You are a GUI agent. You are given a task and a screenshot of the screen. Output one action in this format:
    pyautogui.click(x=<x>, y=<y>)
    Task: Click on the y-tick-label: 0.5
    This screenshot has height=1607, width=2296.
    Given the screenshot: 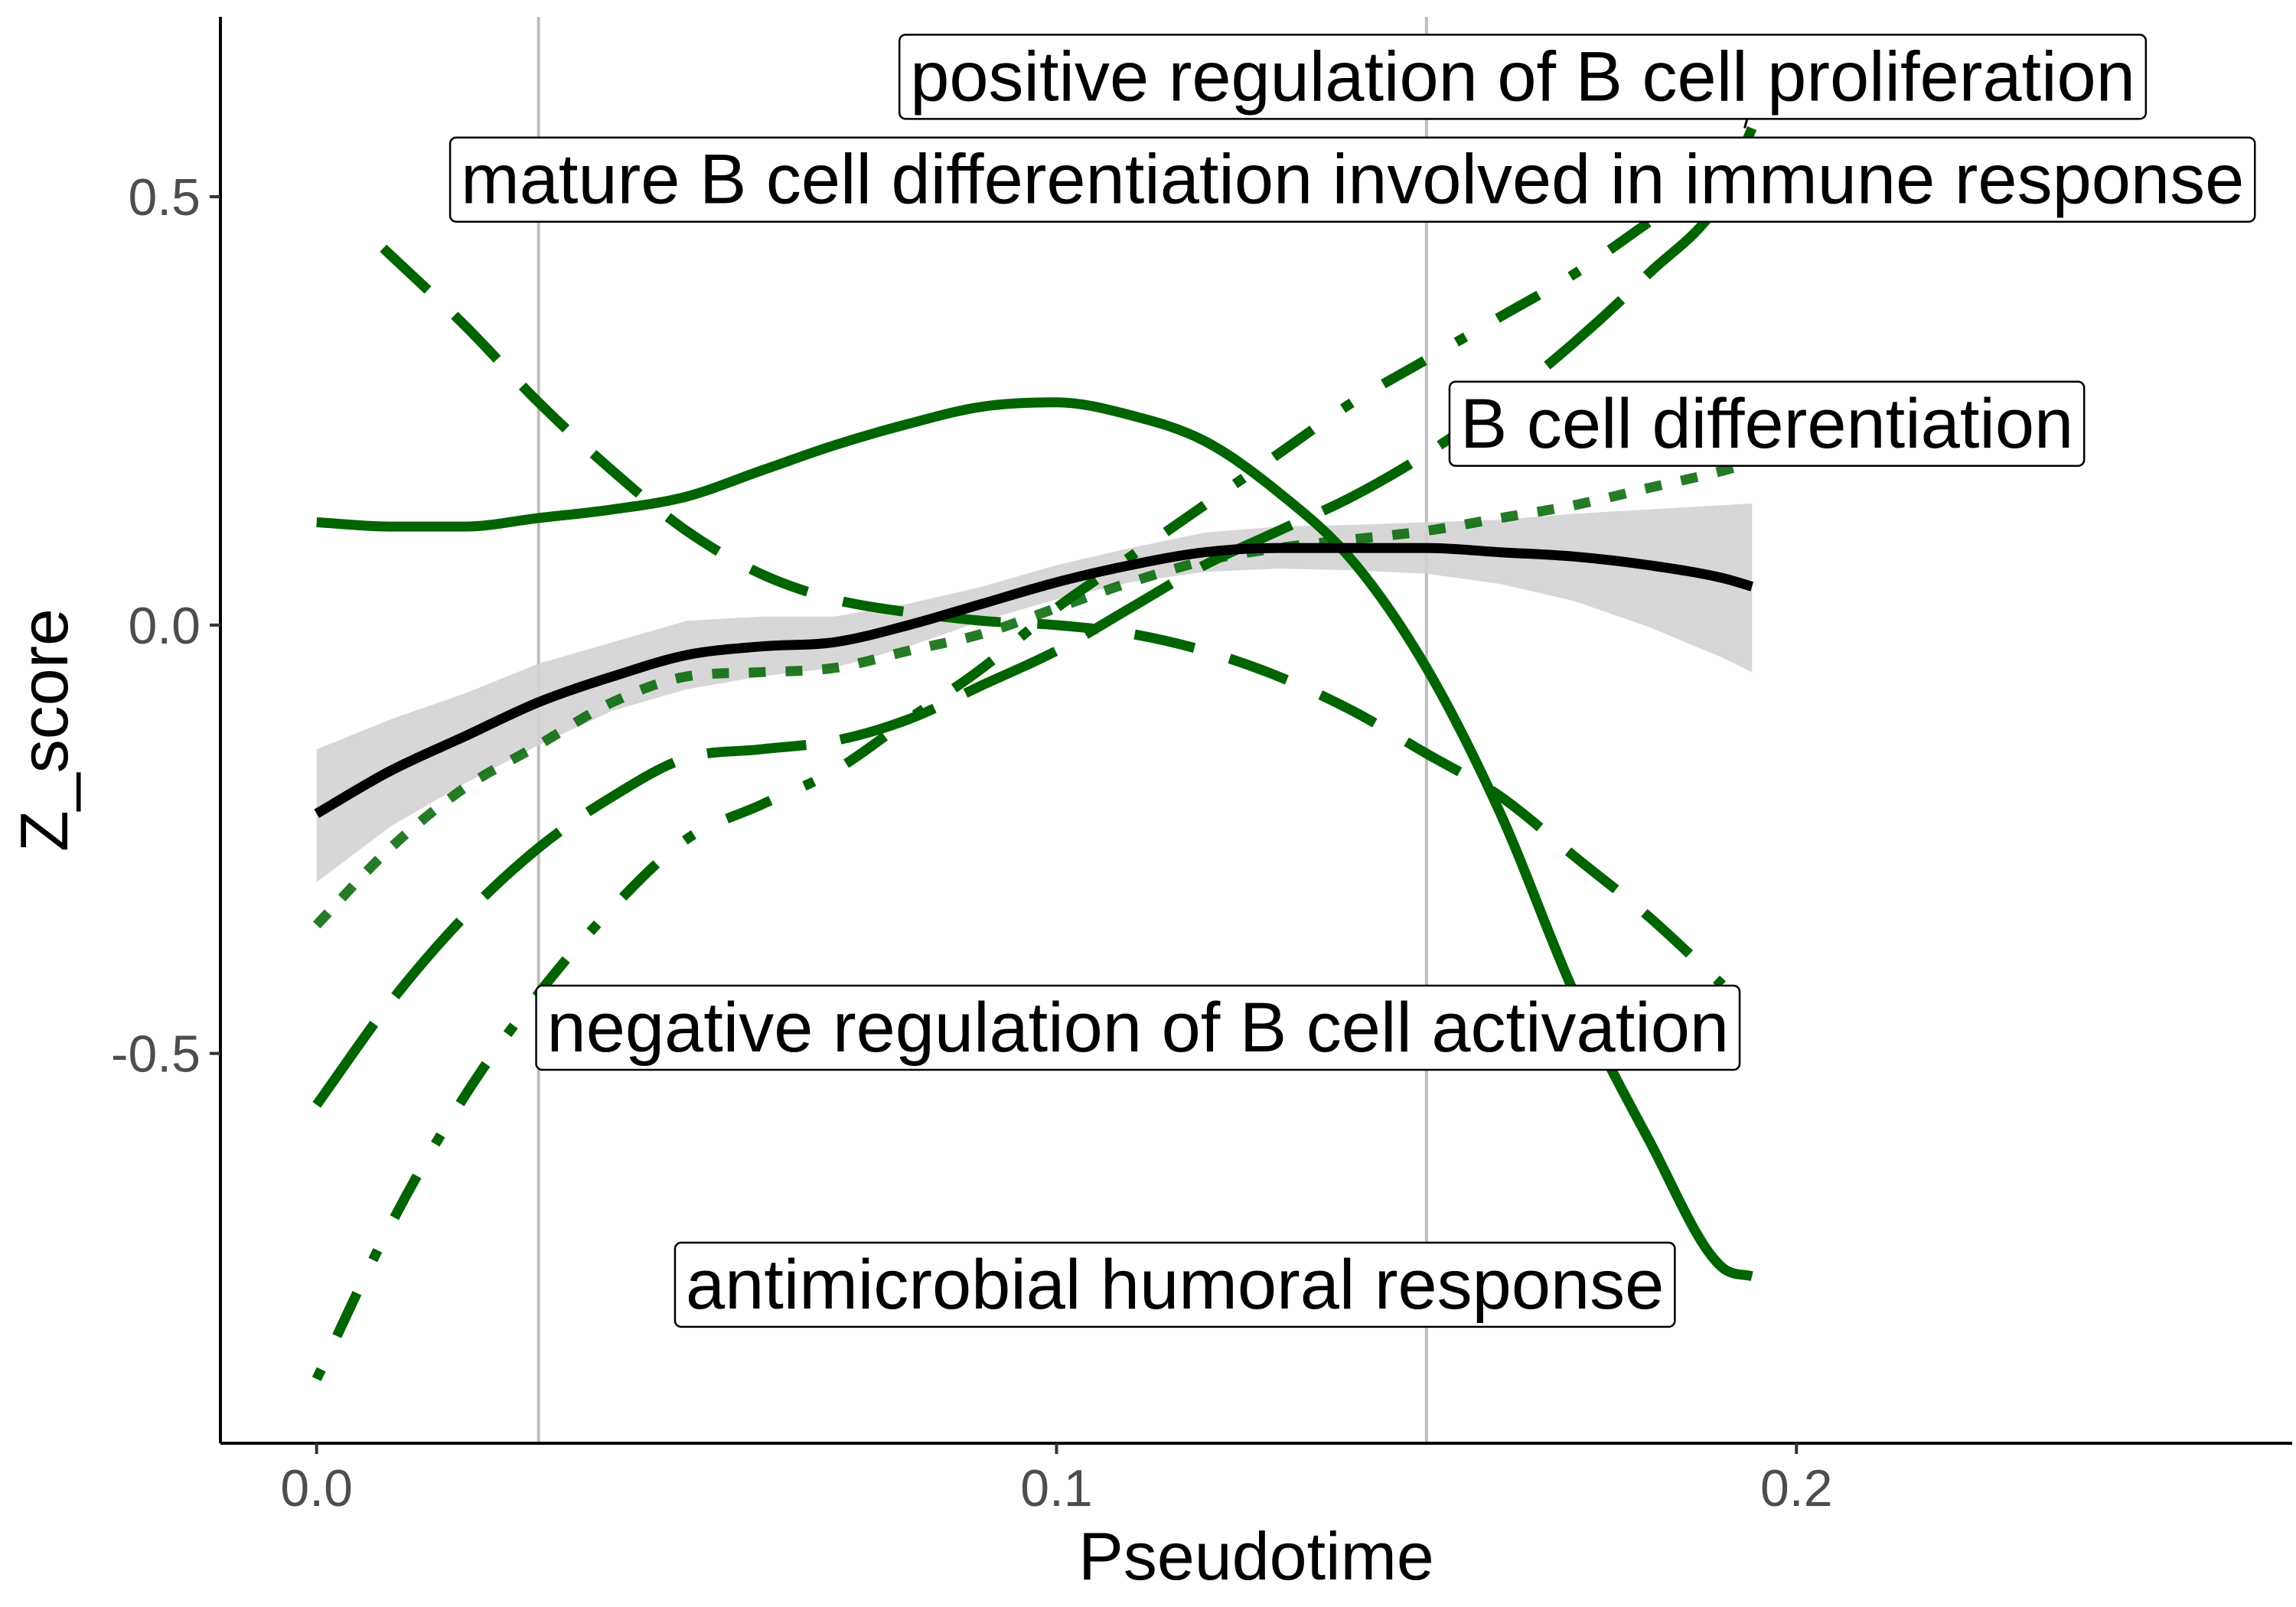 What is the action you would take?
    pyautogui.click(x=164, y=198)
    